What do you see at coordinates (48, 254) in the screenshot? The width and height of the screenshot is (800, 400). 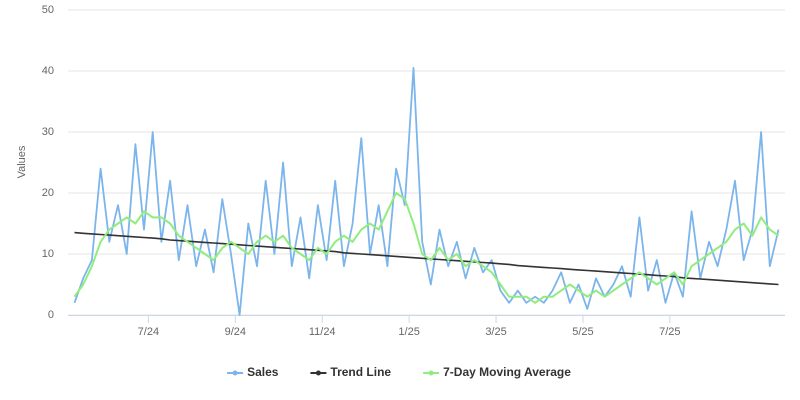 I see `y-tick-label: 10` at bounding box center [48, 254].